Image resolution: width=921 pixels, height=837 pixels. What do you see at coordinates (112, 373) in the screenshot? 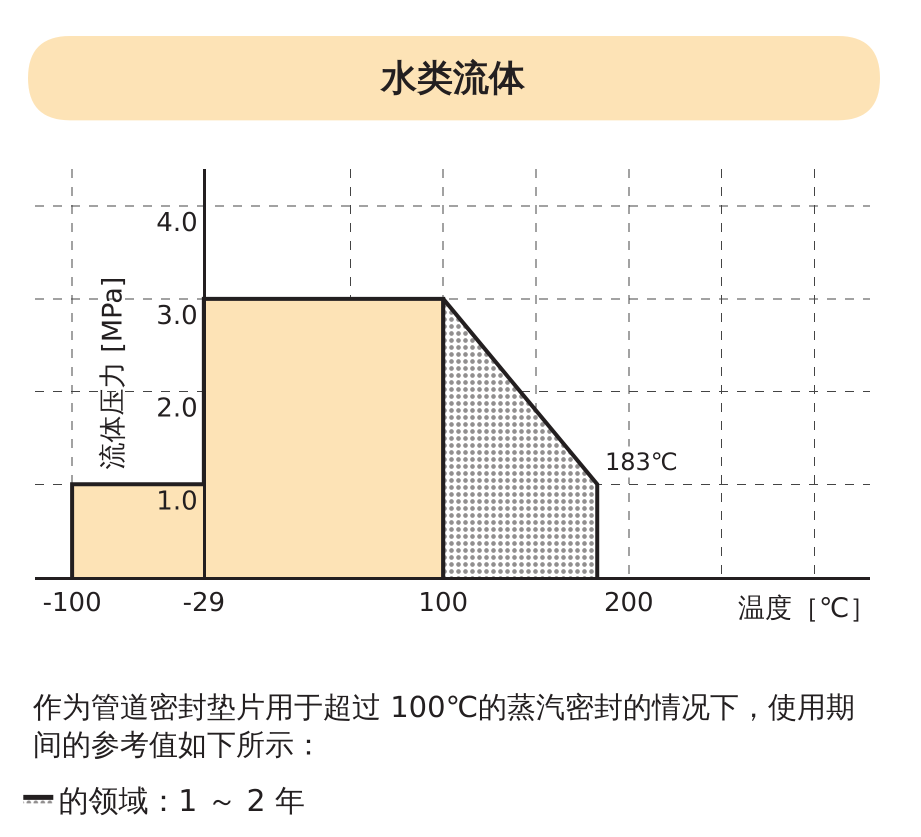
I see `y-axis-title: 流体压力 [MPa]` at bounding box center [112, 373].